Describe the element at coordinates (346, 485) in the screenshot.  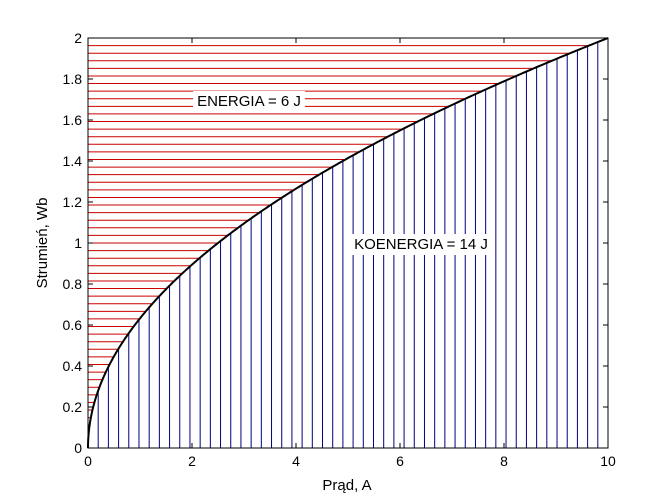
I see `x-axis-label: Prąd, A` at that location.